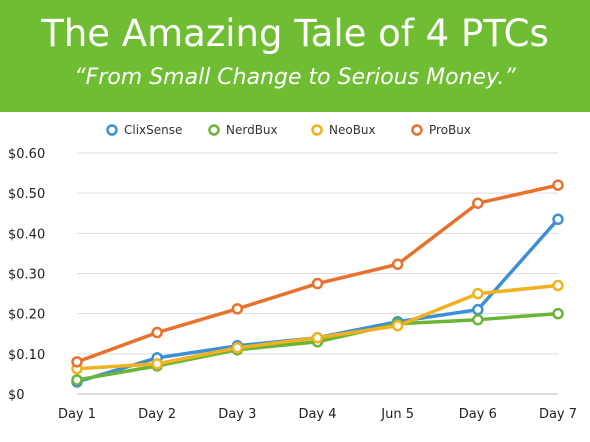 The image size is (590, 442). What do you see at coordinates (157, 414) in the screenshot?
I see `x-tick-label: Day 2` at bounding box center [157, 414].